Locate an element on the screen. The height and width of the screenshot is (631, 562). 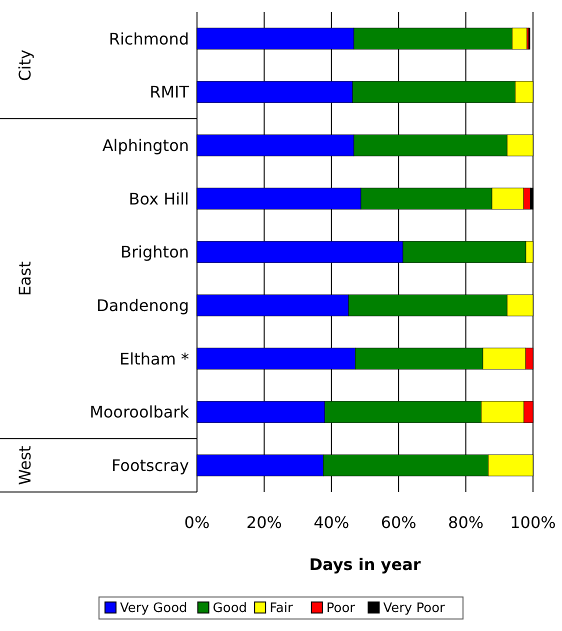
x-tick-label: 60% is located at coordinates (398, 522).